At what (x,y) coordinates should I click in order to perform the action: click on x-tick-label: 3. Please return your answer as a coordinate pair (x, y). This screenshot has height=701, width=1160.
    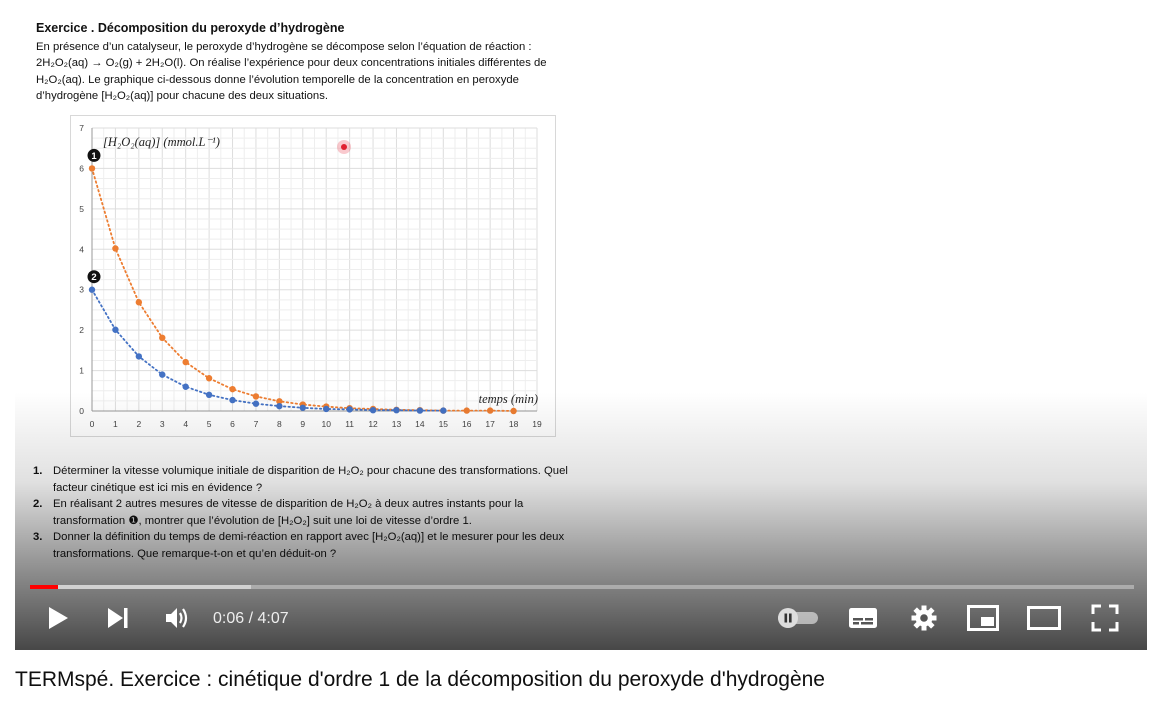
    Looking at the image, I should click on (162, 424).